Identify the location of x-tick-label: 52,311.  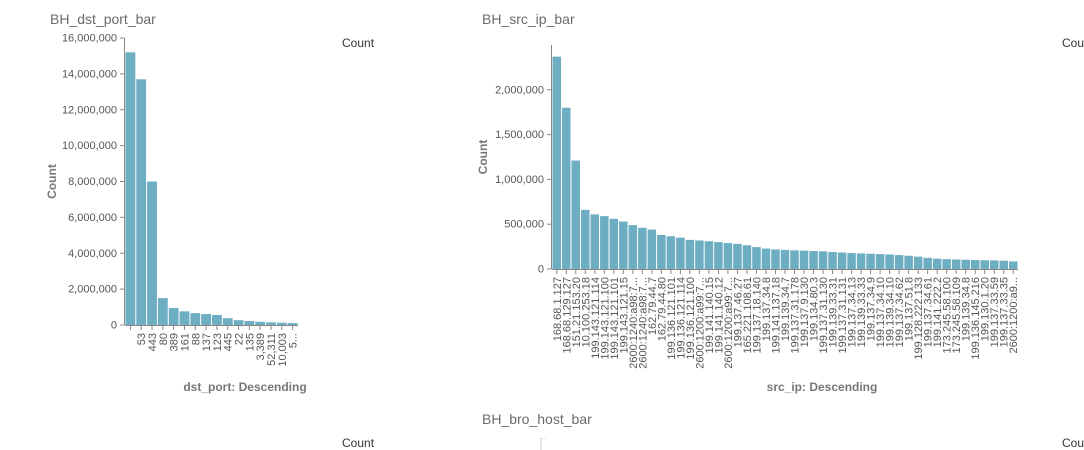
(272, 349).